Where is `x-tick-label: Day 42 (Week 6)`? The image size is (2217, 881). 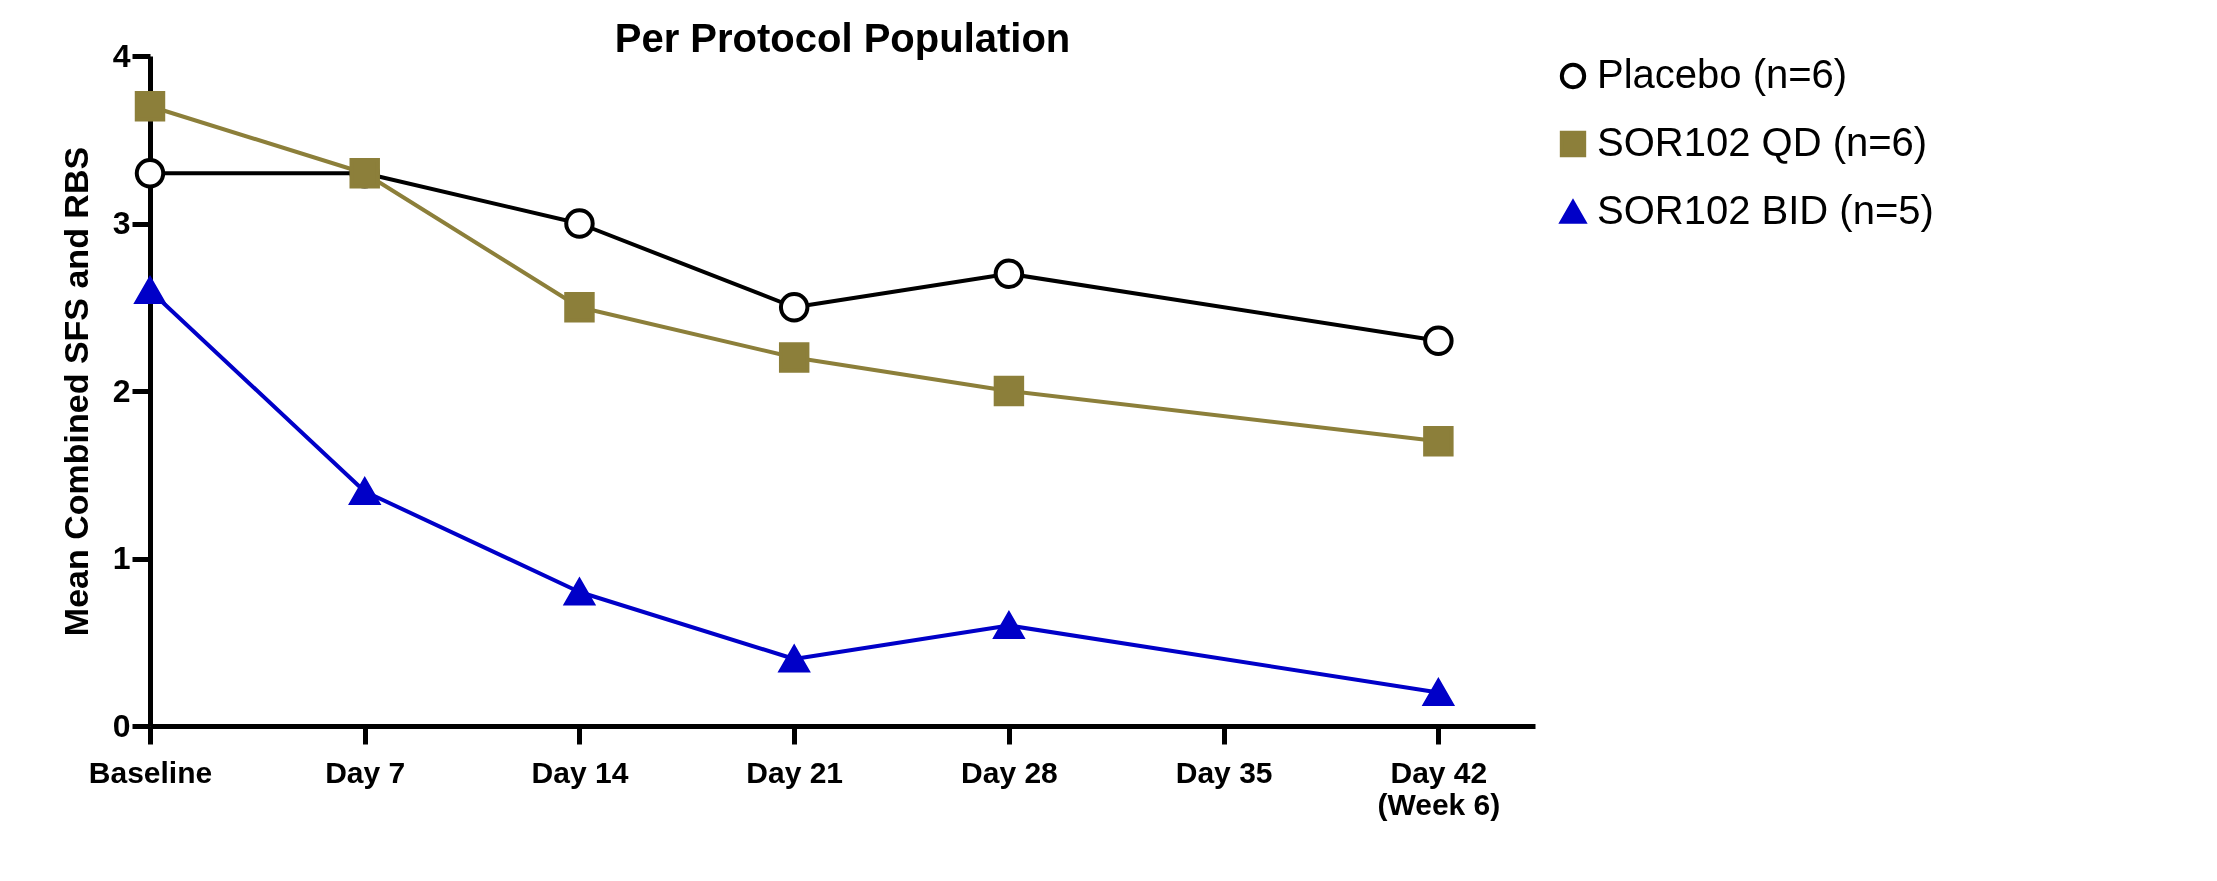
x-tick-label: Day 42 (Week 6) is located at coordinates (1439, 788).